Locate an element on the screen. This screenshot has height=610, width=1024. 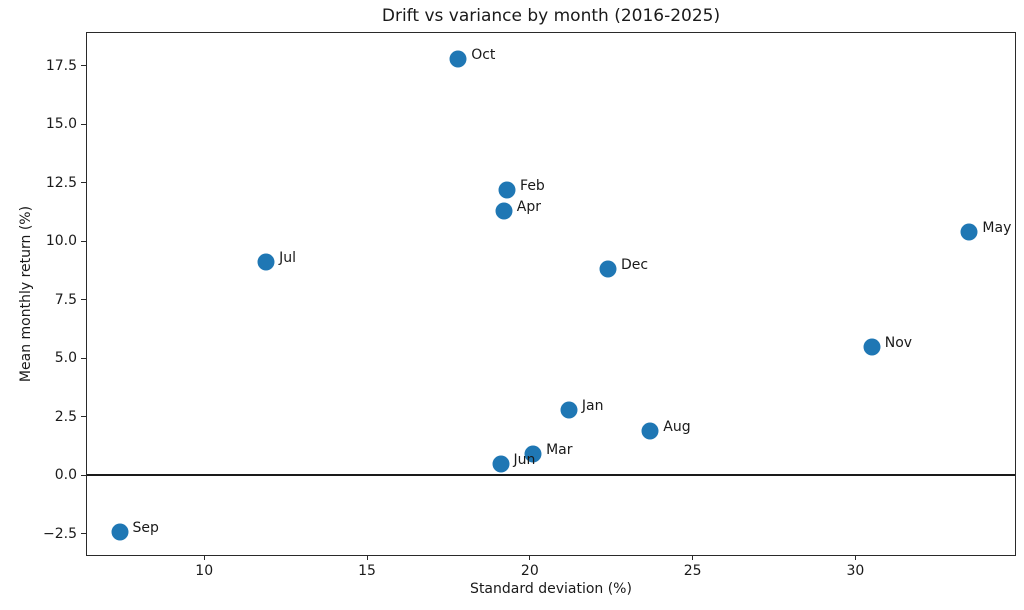
data-point-jan is located at coordinates (569, 410).